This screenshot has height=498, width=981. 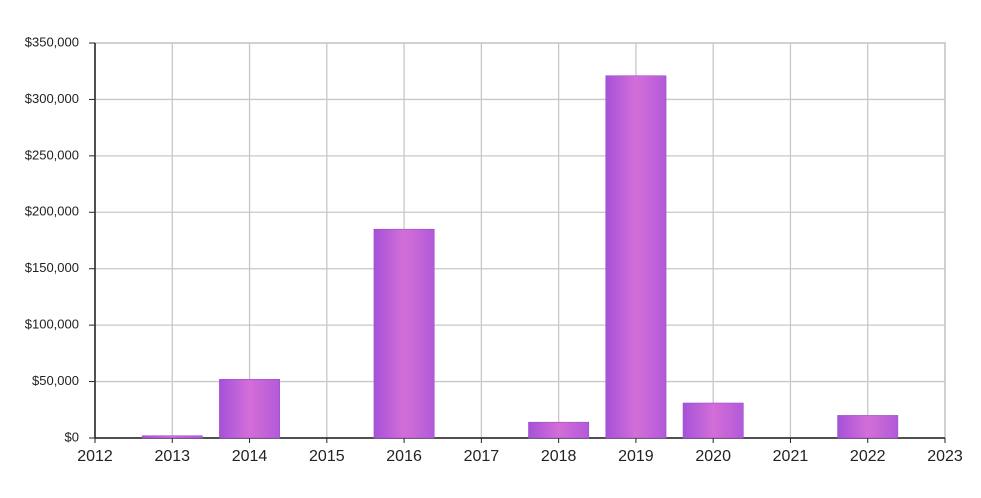 What do you see at coordinates (52, 98) in the screenshot?
I see `y-tick-label: $300,000` at bounding box center [52, 98].